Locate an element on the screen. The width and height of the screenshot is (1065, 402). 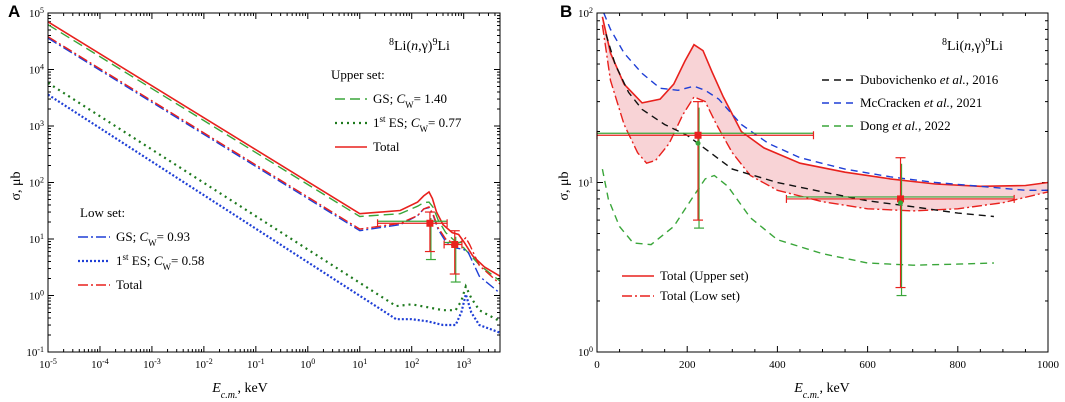
legend-title-low: Low set: is located at coordinates (102, 212).